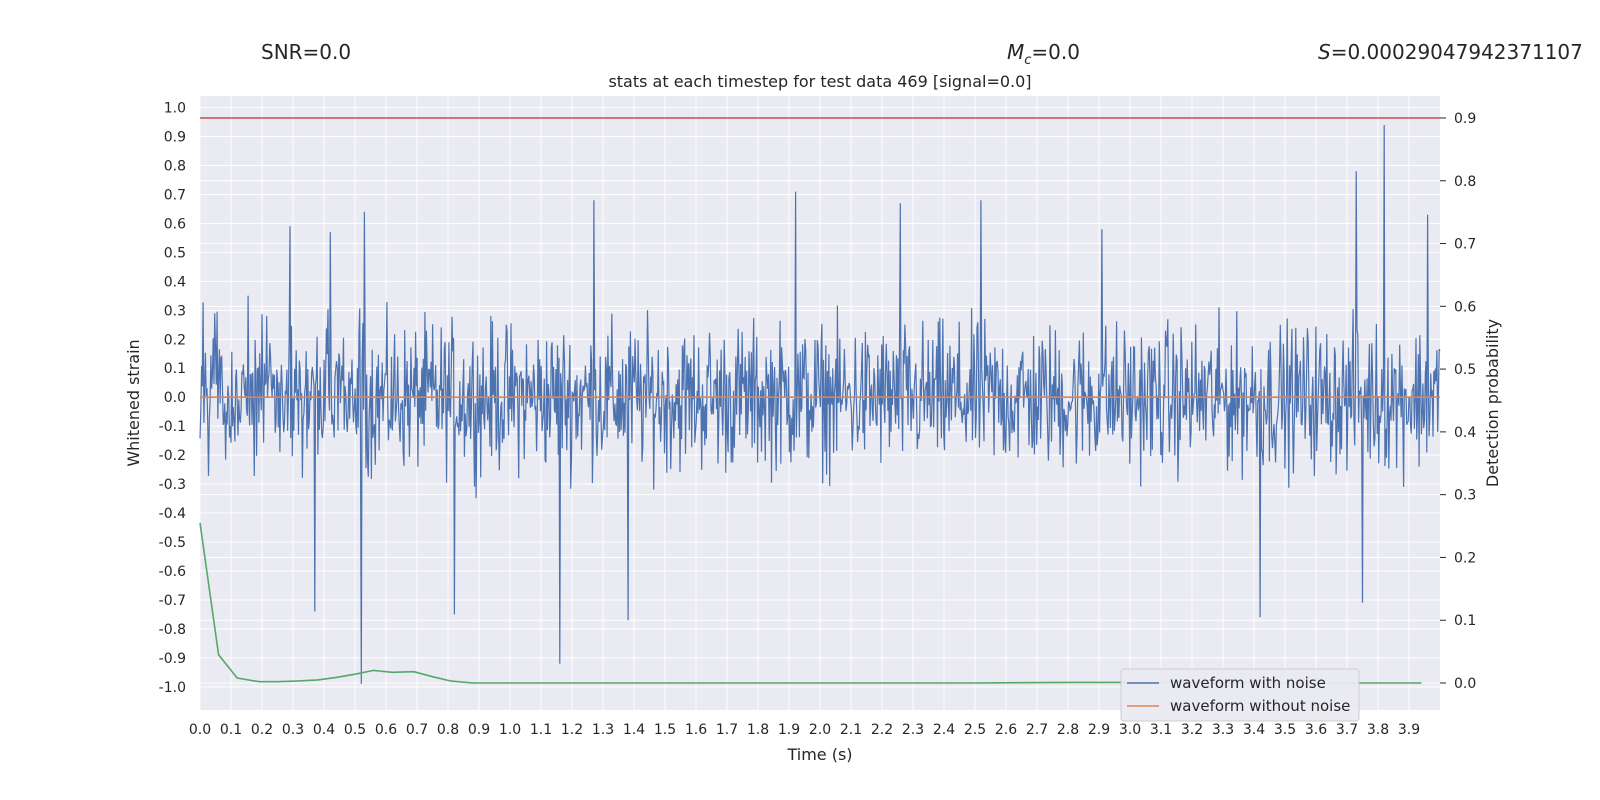  What do you see at coordinates (231, 730) in the screenshot?
I see `x-tick-label: 0.1` at bounding box center [231, 730].